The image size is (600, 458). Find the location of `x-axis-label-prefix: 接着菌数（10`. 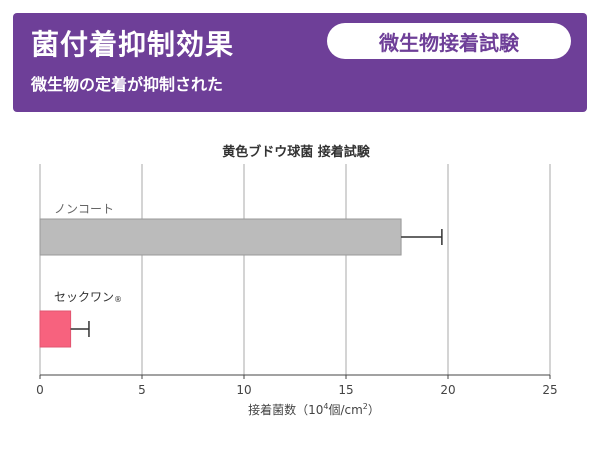

x-axis-label-prefix: 接着菌数（10 is located at coordinates (285, 409).